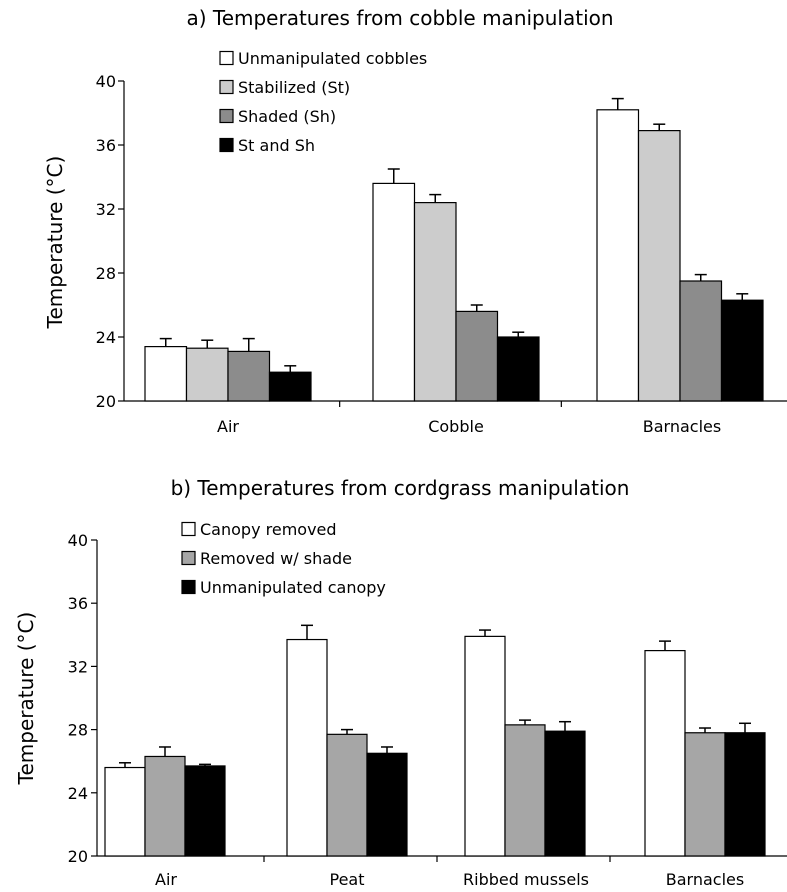 Image resolution: width=787 pixels, height=892 pixels. I want to click on legend-label: St and Sh, so click(276, 145).